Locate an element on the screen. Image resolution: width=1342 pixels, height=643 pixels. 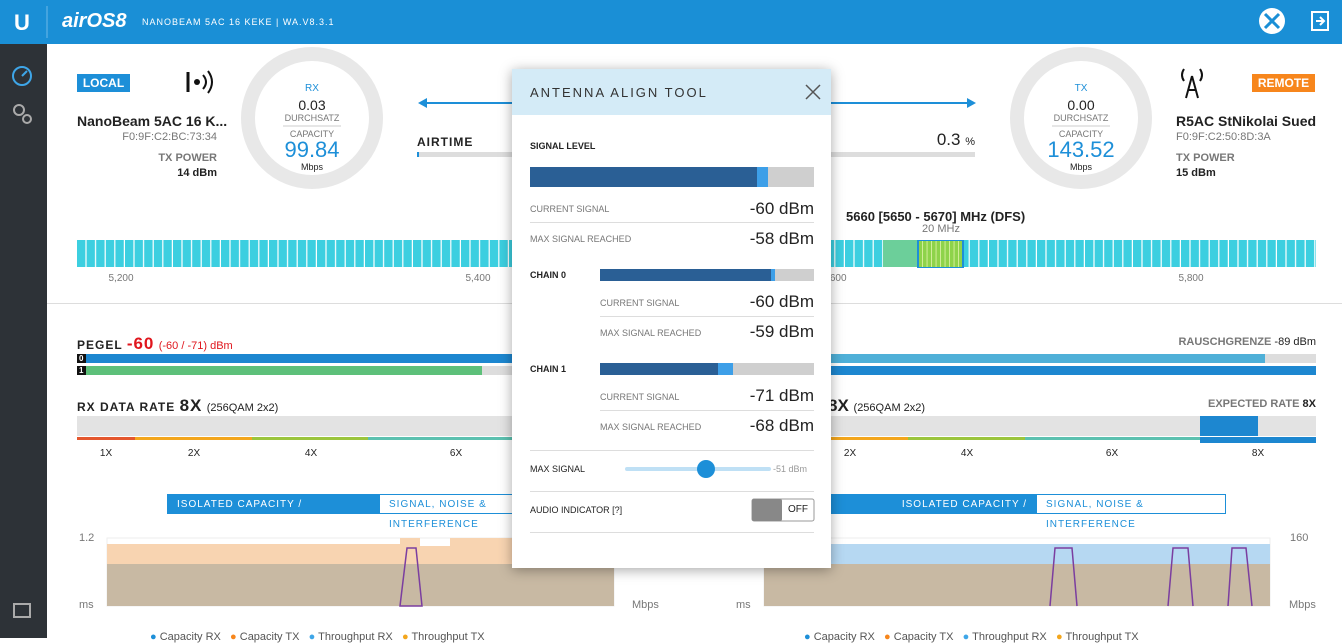
max-signal-slider is located at coordinates (698, 469).